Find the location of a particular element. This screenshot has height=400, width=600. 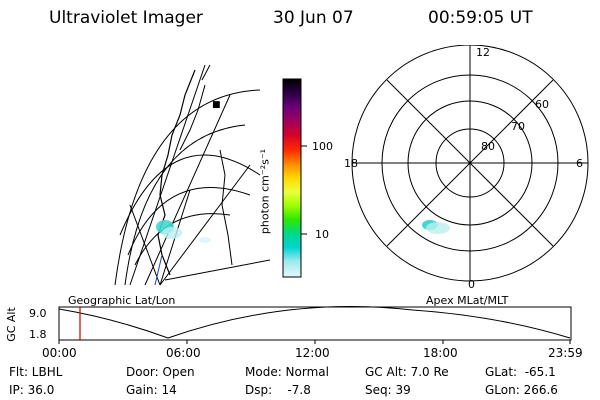

timeline-xtick-0000: 00:00 is located at coordinates (59, 353).